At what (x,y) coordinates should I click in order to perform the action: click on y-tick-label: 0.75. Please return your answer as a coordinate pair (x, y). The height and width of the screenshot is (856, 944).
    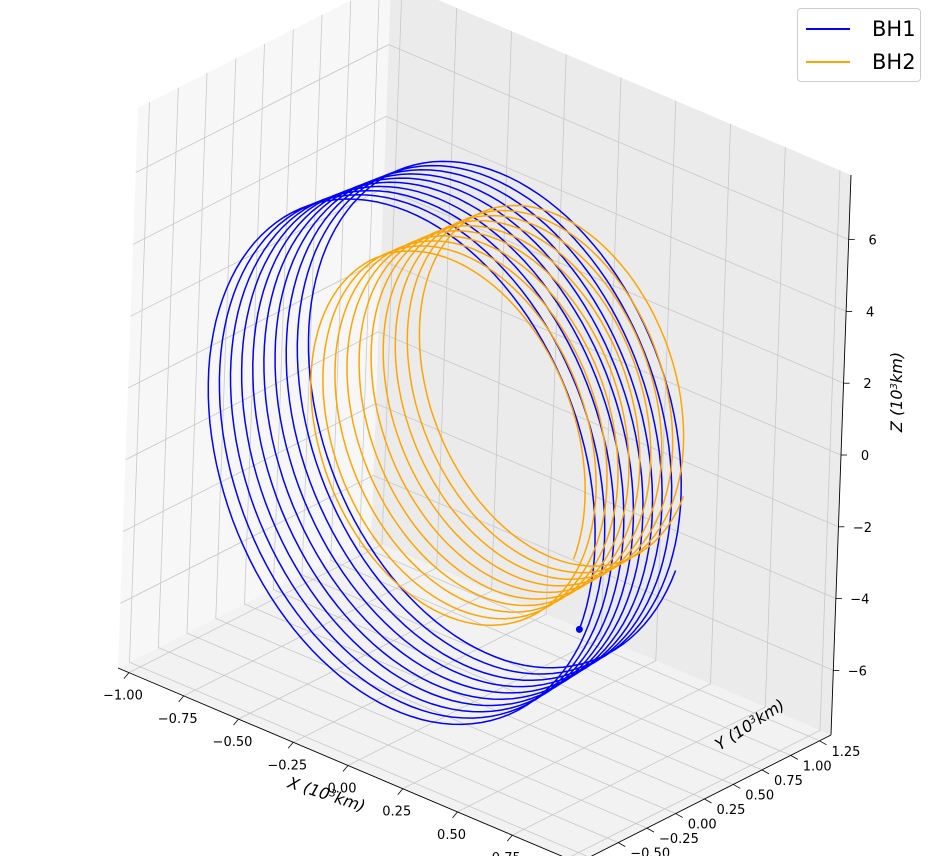
    Looking at the image, I should click on (788, 781).